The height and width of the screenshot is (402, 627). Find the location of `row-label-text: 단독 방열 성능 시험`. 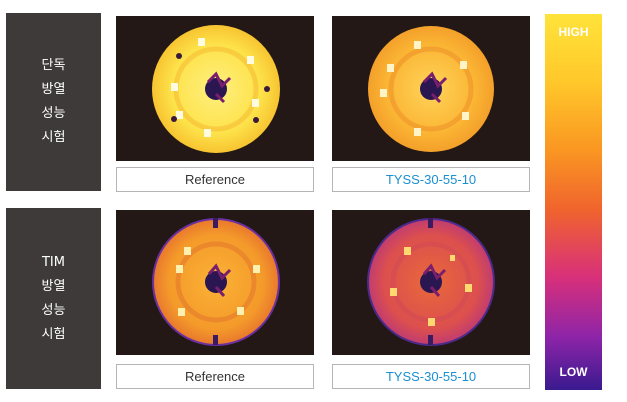

row-label-text: 단독 방열 성능 시험 is located at coordinates (53, 101).